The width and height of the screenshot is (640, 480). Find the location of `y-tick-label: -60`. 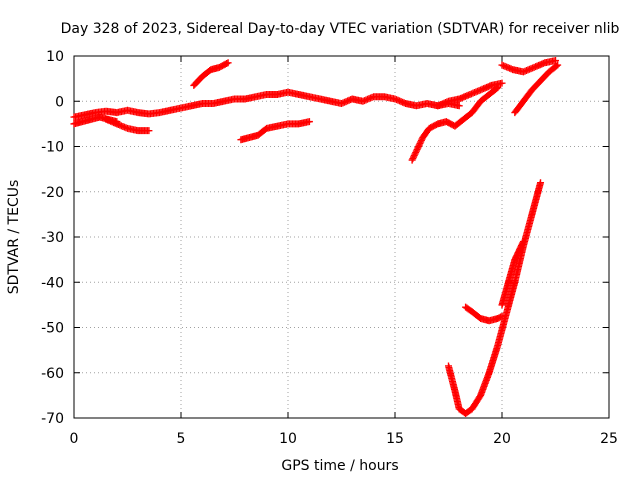

y-tick-label: -60 is located at coordinates (52, 374).